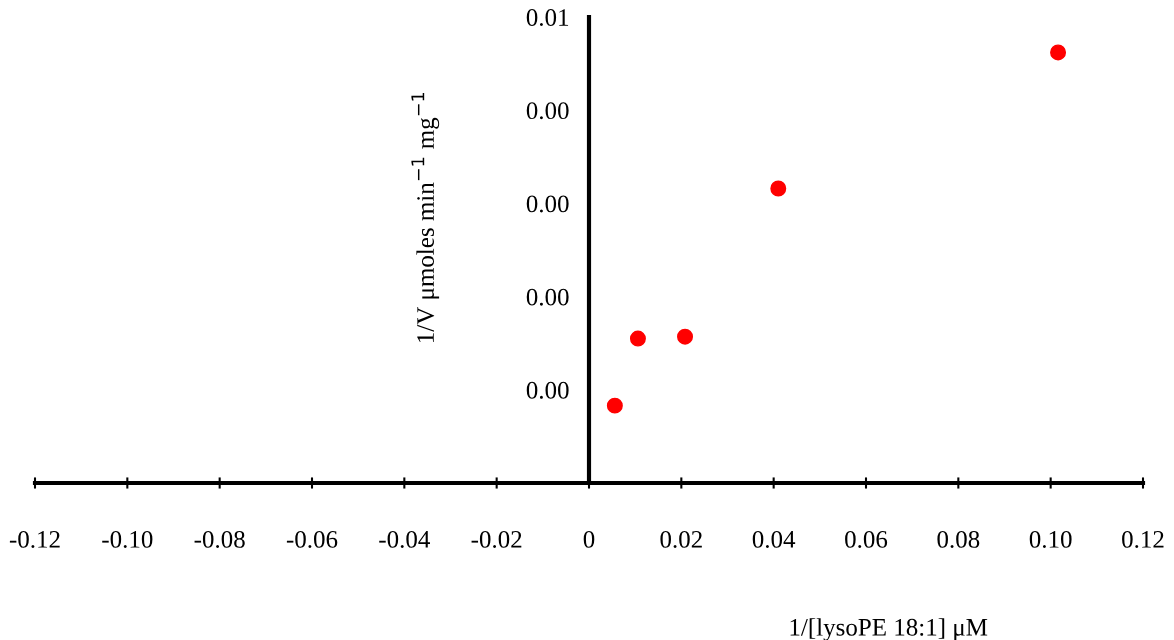  What do you see at coordinates (312, 539) in the screenshot?
I see `x-tick-label: -0.06` at bounding box center [312, 539].